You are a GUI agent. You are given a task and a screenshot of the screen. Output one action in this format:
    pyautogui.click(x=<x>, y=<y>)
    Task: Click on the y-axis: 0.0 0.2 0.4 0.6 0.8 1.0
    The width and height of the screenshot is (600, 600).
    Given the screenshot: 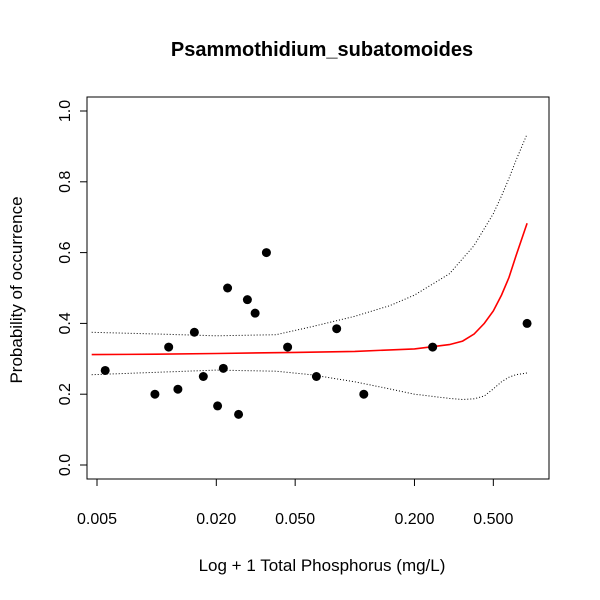 What is the action you would take?
    pyautogui.click(x=72, y=288)
    